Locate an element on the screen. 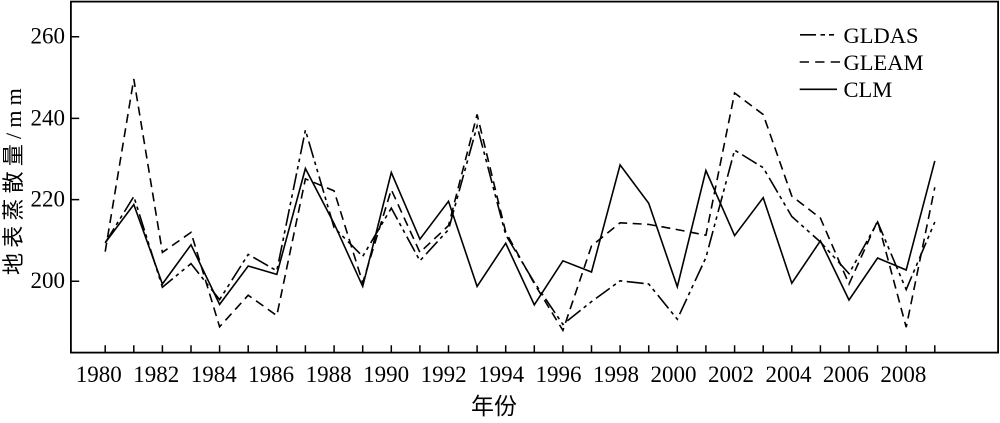  svg-text: CLM is located at coordinates (868, 89).